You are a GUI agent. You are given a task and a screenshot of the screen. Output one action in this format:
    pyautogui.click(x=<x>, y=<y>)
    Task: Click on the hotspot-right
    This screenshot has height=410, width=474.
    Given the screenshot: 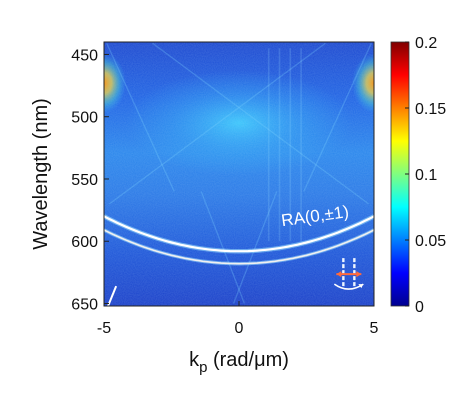 What is the action you would take?
    pyautogui.click(x=363, y=83)
    